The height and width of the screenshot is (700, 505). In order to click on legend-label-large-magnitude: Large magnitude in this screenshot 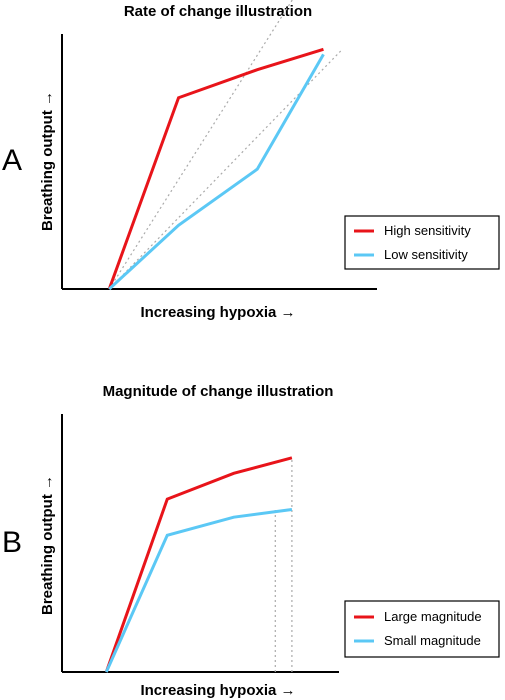, I will do `click(433, 616)`.